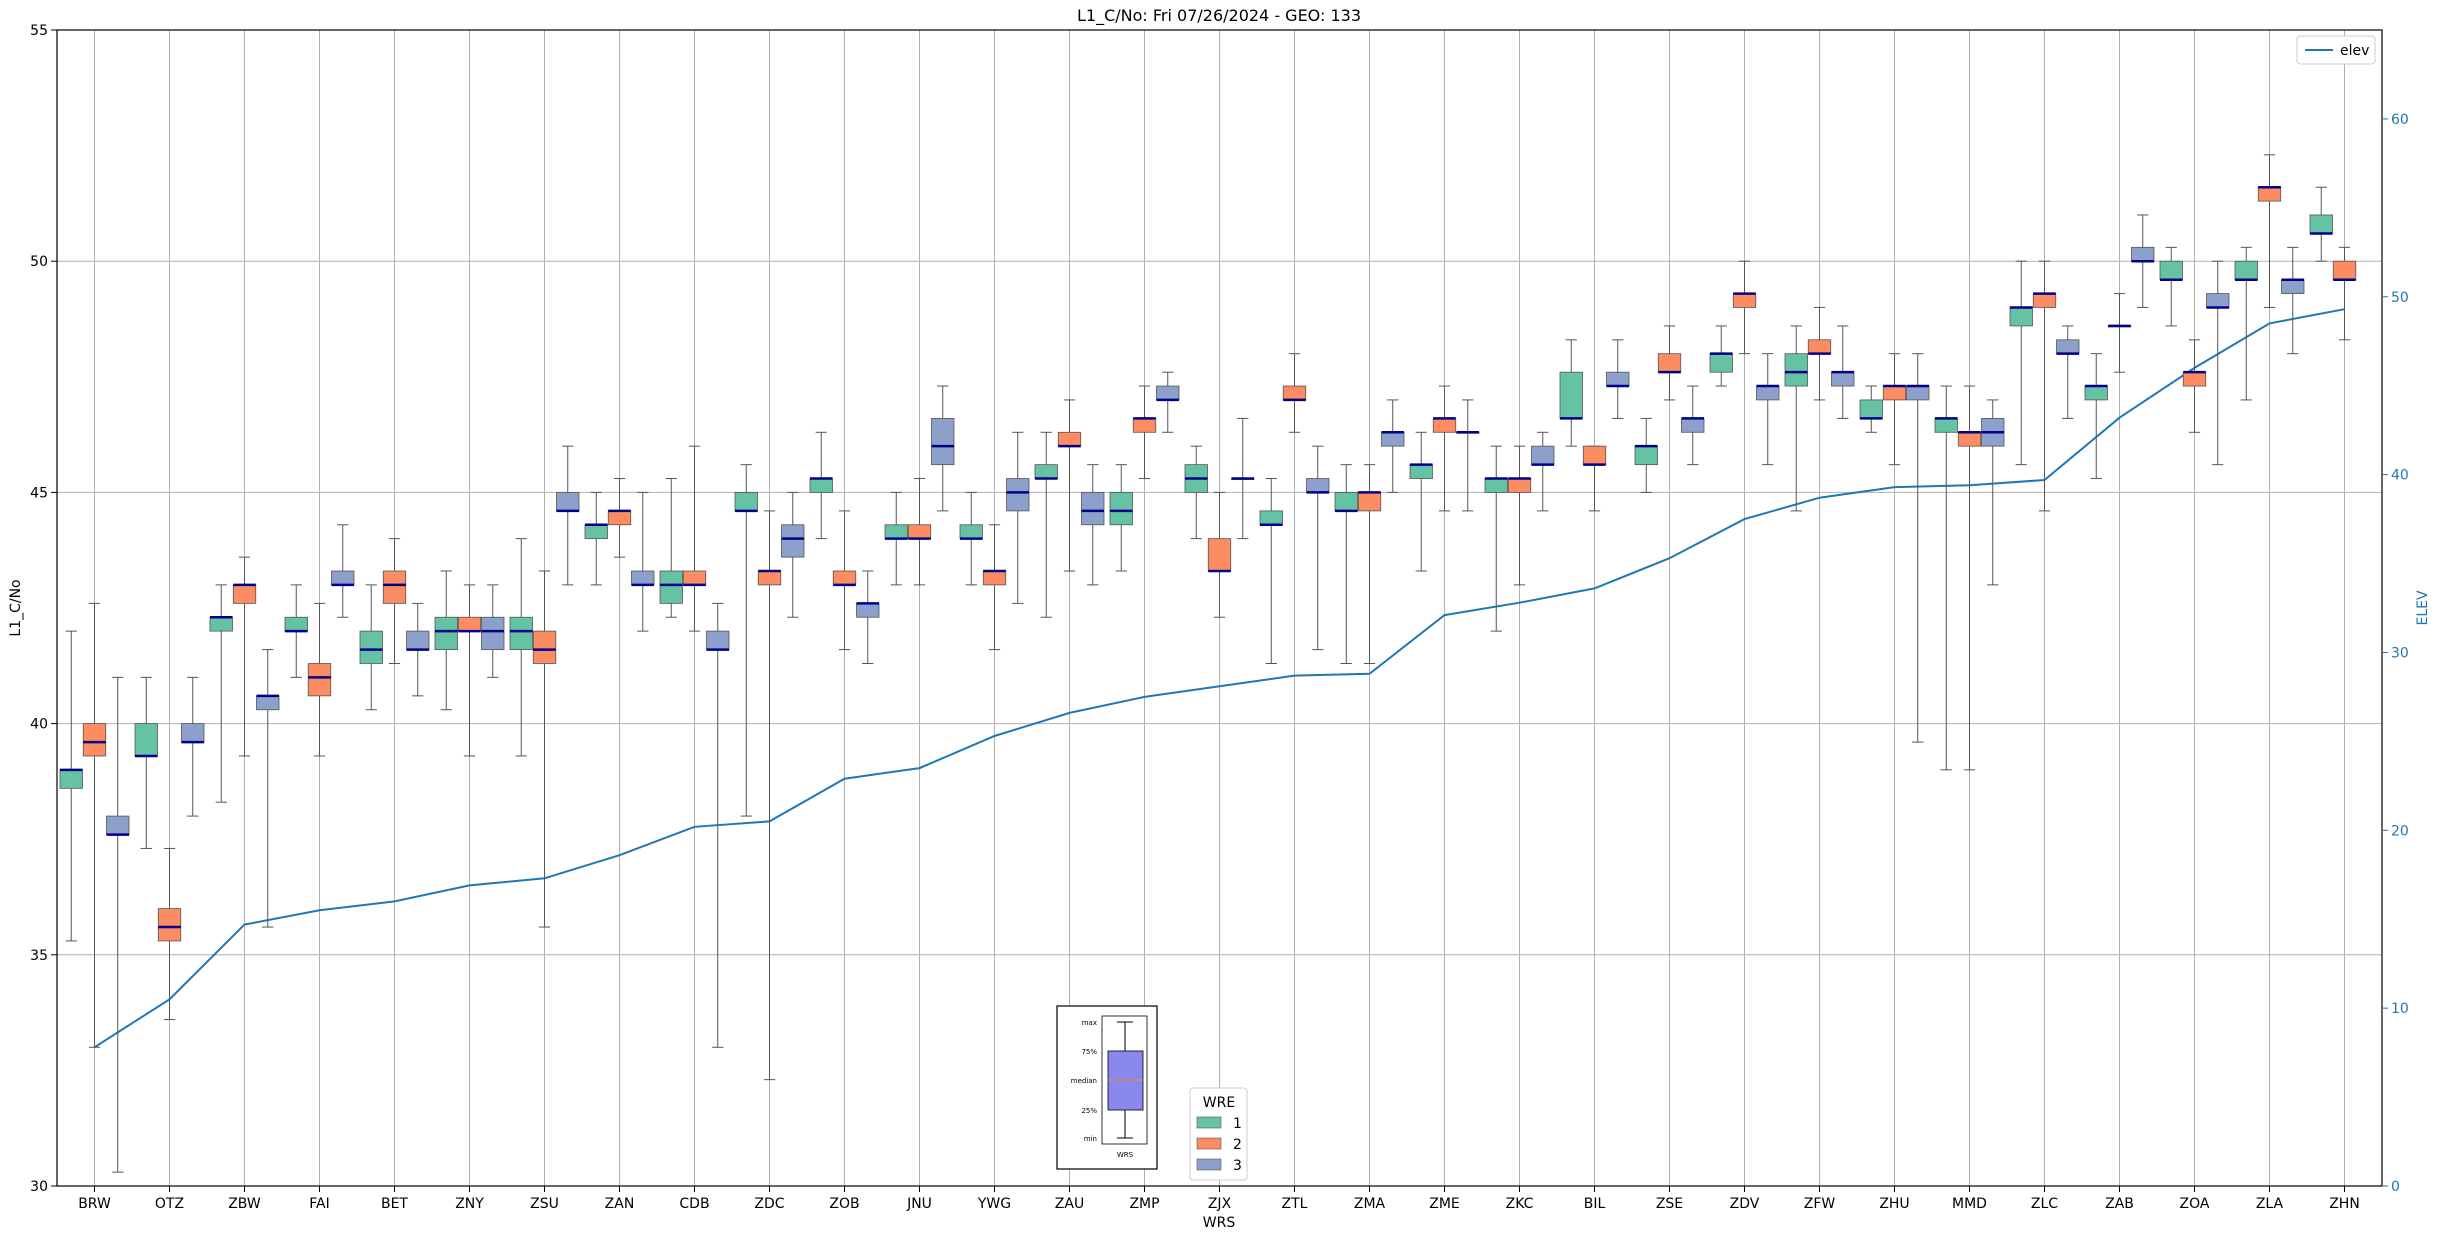 The width and height of the screenshot is (2439, 1242). I want to click on x-tick-label: ZAB, so click(2119, 1204).